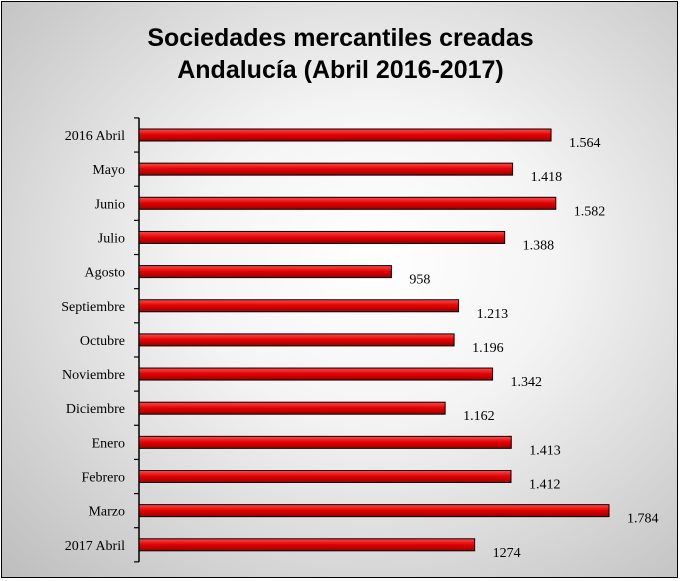  What do you see at coordinates (108, 443) in the screenshot?
I see `category-label: Enero` at bounding box center [108, 443].